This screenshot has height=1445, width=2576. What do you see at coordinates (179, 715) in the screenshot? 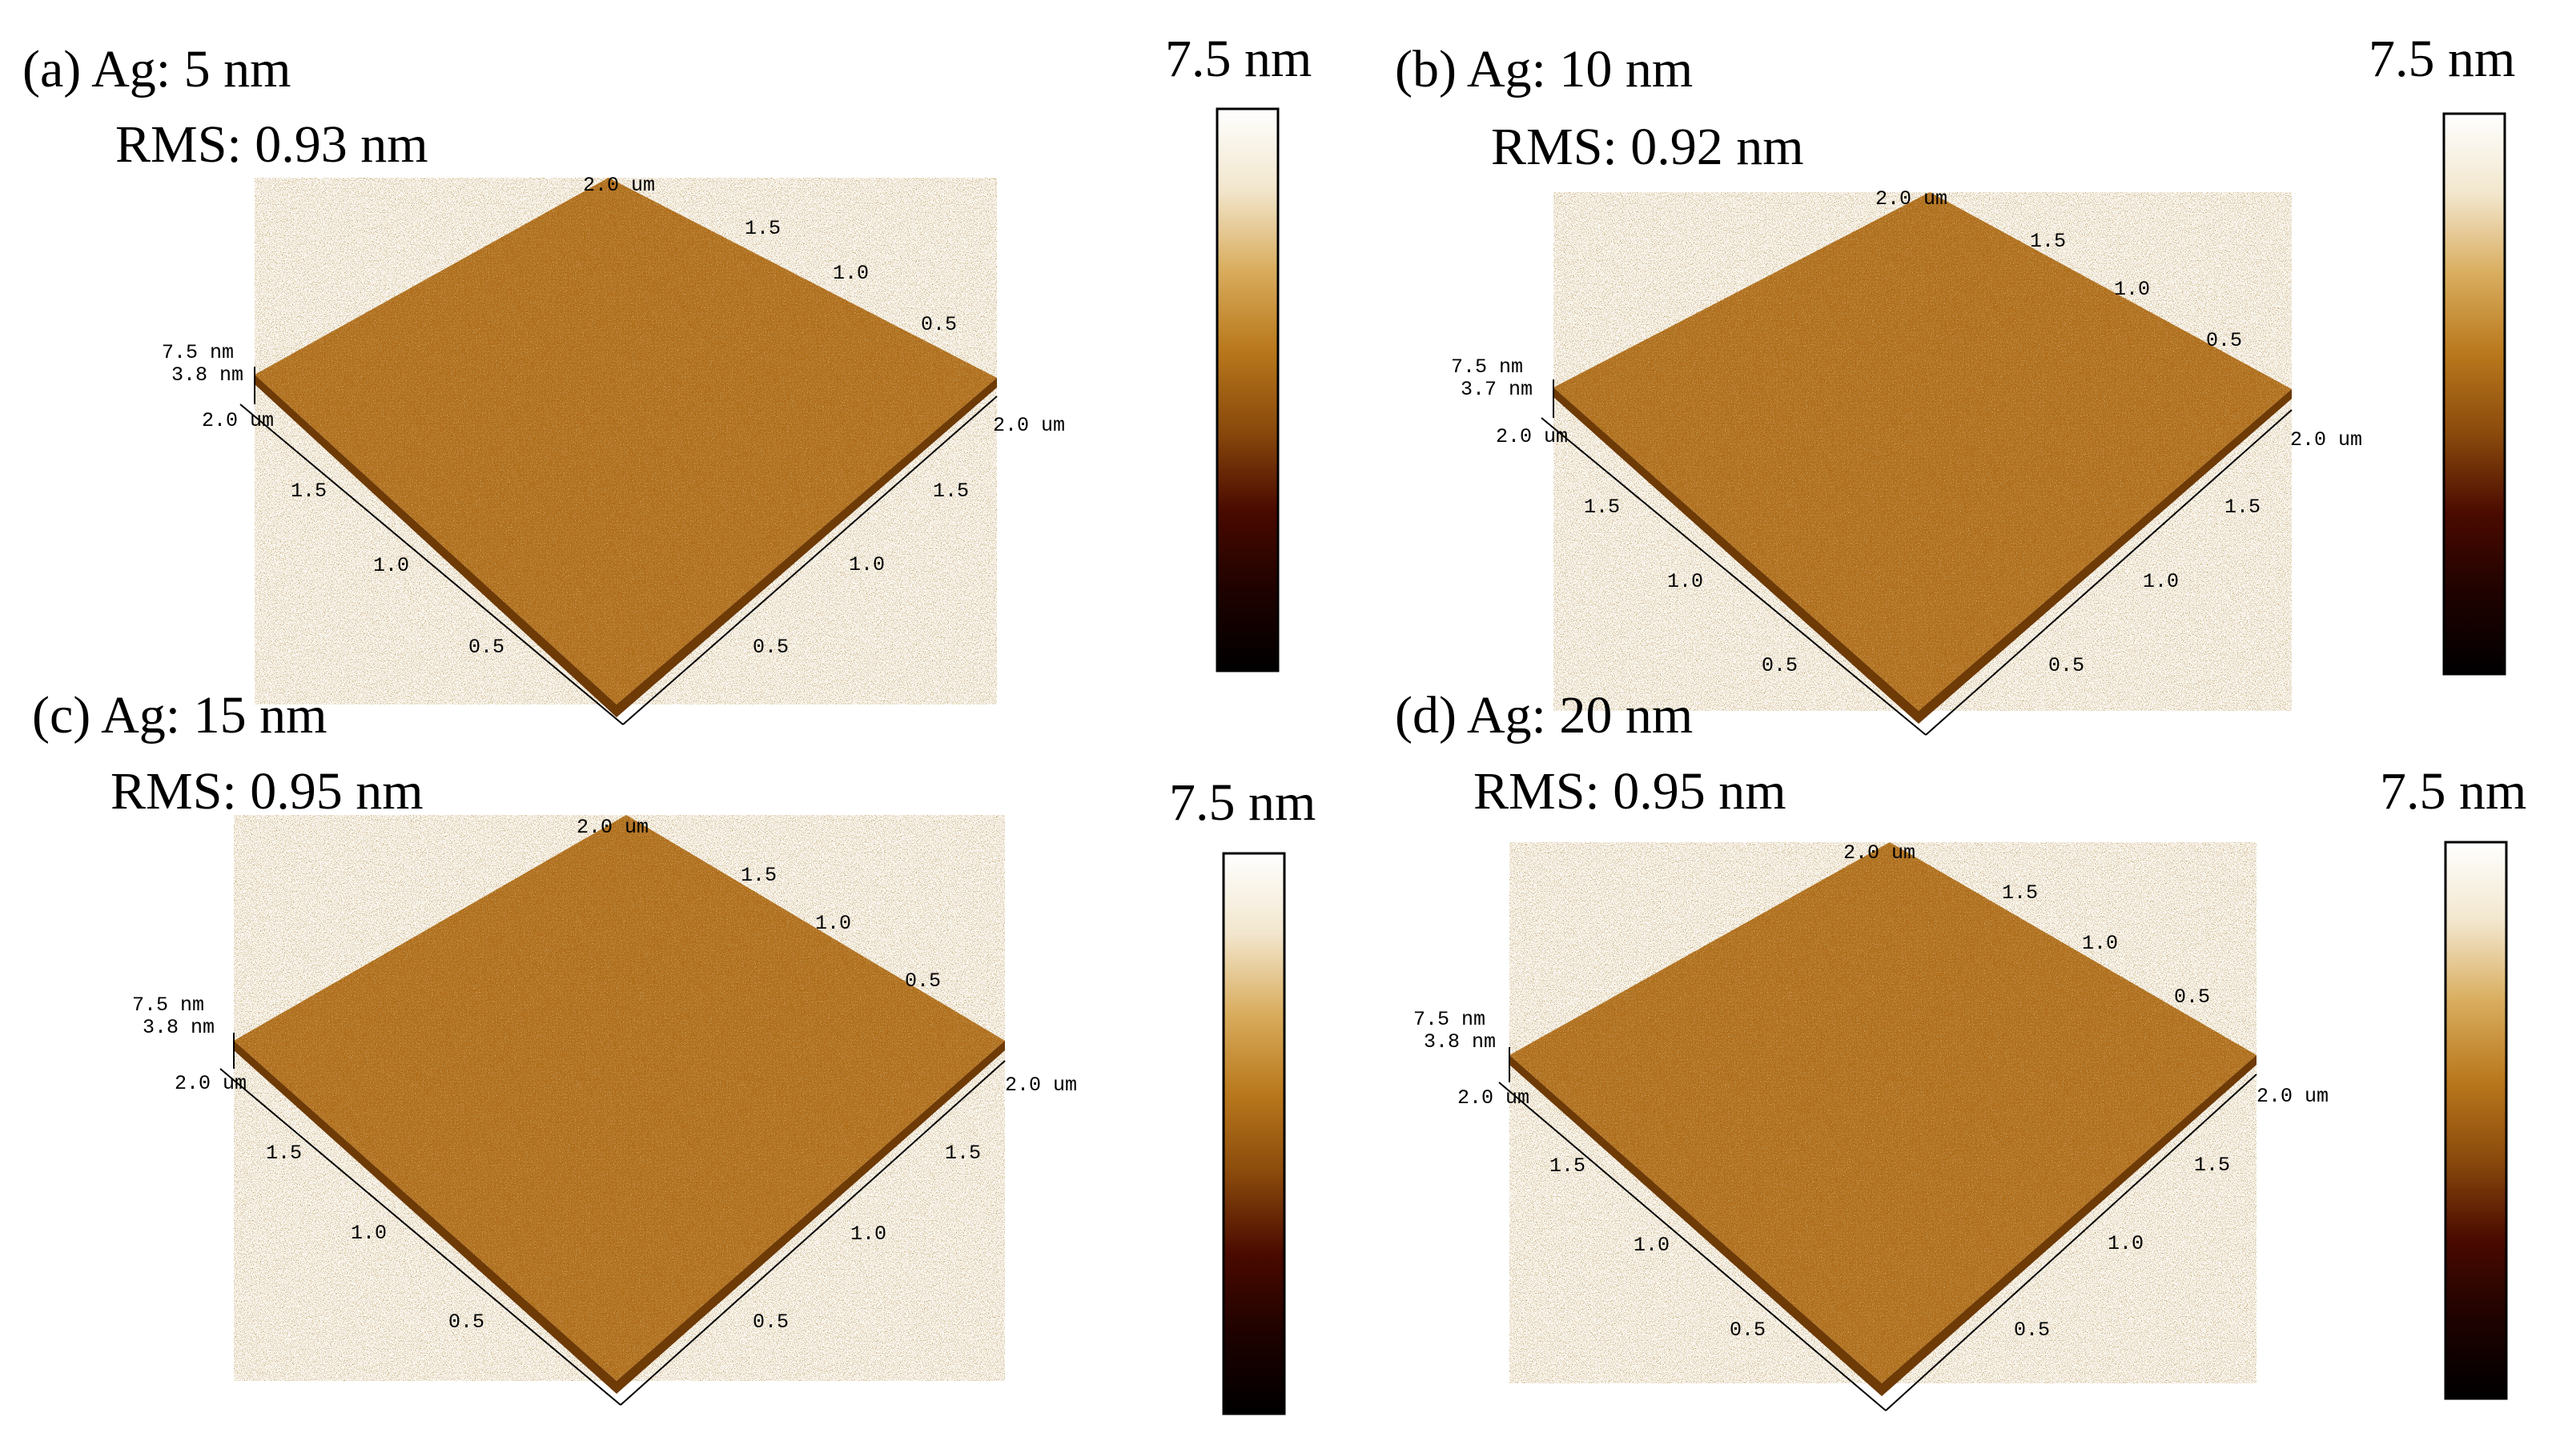
I see `panel-label: (c) Ag: 15 nm` at bounding box center [179, 715].